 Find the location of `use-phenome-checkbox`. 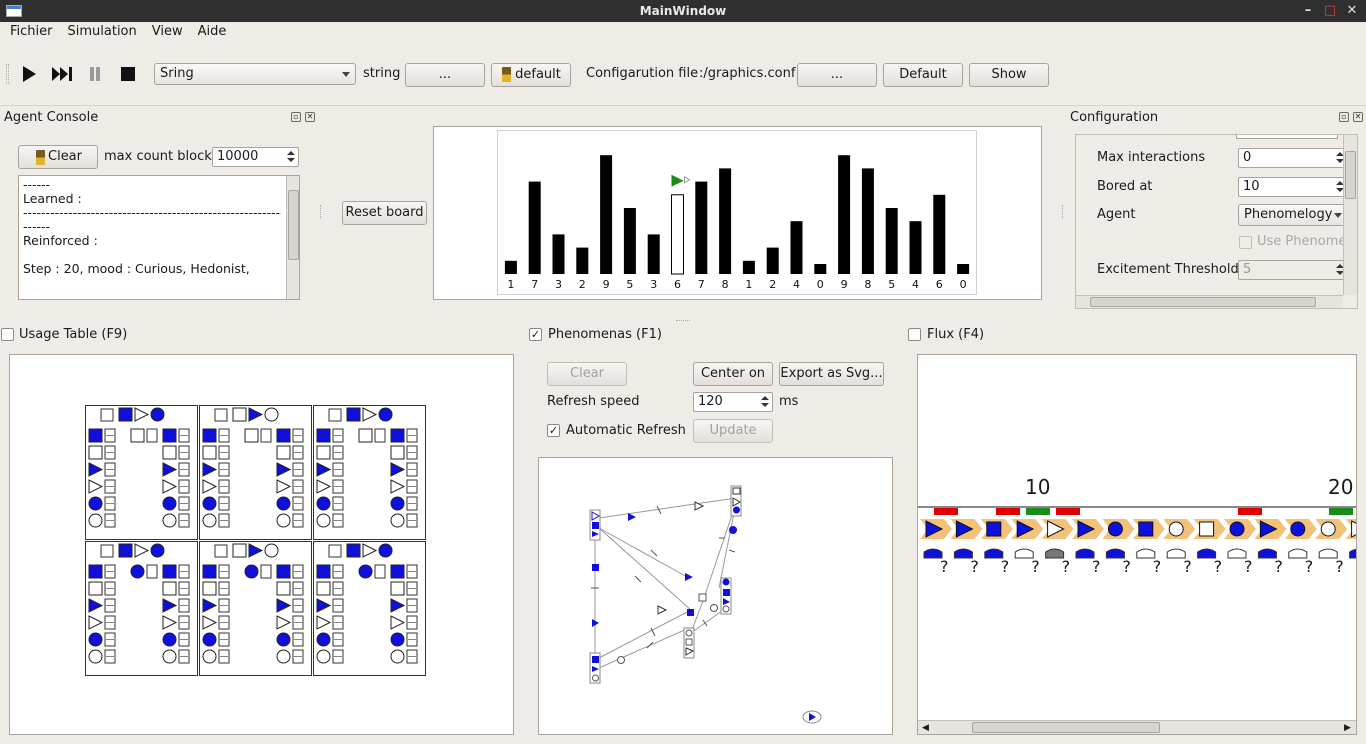

use-phenome-checkbox is located at coordinates (1245, 242).